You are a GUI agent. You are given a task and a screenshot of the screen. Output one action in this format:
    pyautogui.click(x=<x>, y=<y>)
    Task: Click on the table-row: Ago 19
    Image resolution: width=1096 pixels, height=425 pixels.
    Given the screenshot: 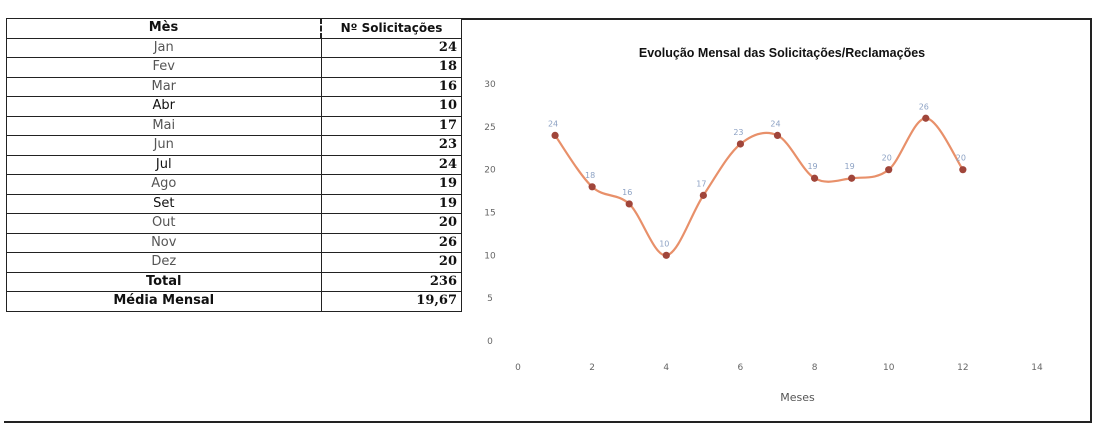 What is the action you would take?
    pyautogui.click(x=234, y=184)
    